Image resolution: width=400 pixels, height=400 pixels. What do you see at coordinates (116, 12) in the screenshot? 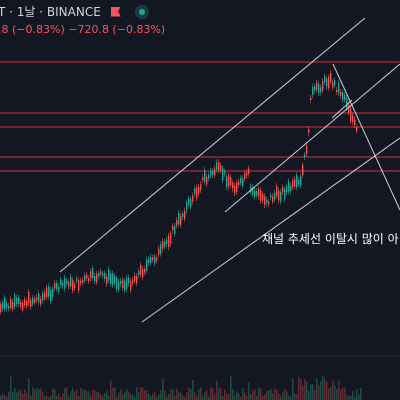
I see `flag-icon` at bounding box center [116, 12].